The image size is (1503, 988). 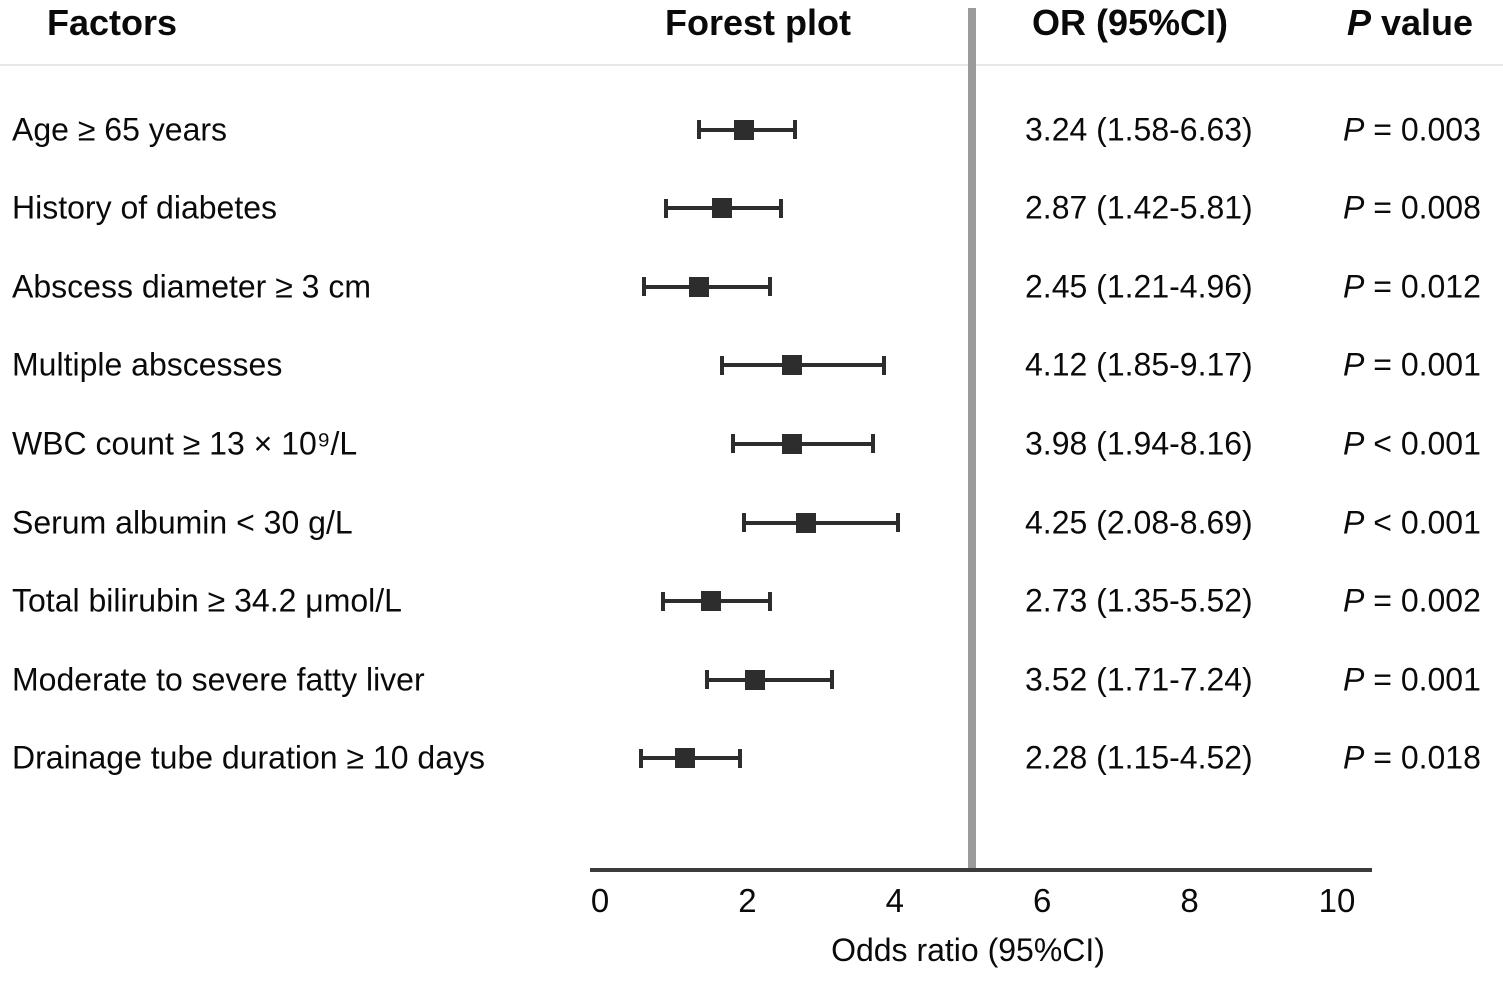 What do you see at coordinates (120, 129) in the screenshot?
I see `factor-label: Age ≥ 65 years` at bounding box center [120, 129].